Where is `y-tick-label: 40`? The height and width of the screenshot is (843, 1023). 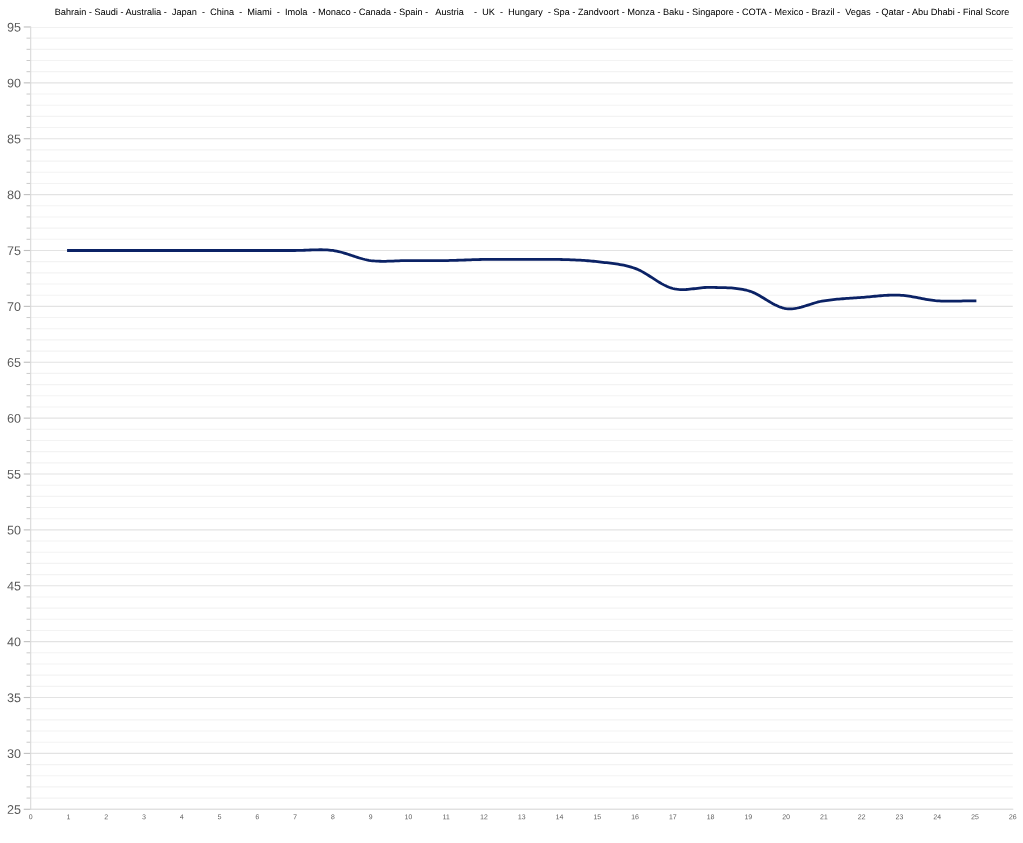 y-tick-label: 40 is located at coordinates (14, 642).